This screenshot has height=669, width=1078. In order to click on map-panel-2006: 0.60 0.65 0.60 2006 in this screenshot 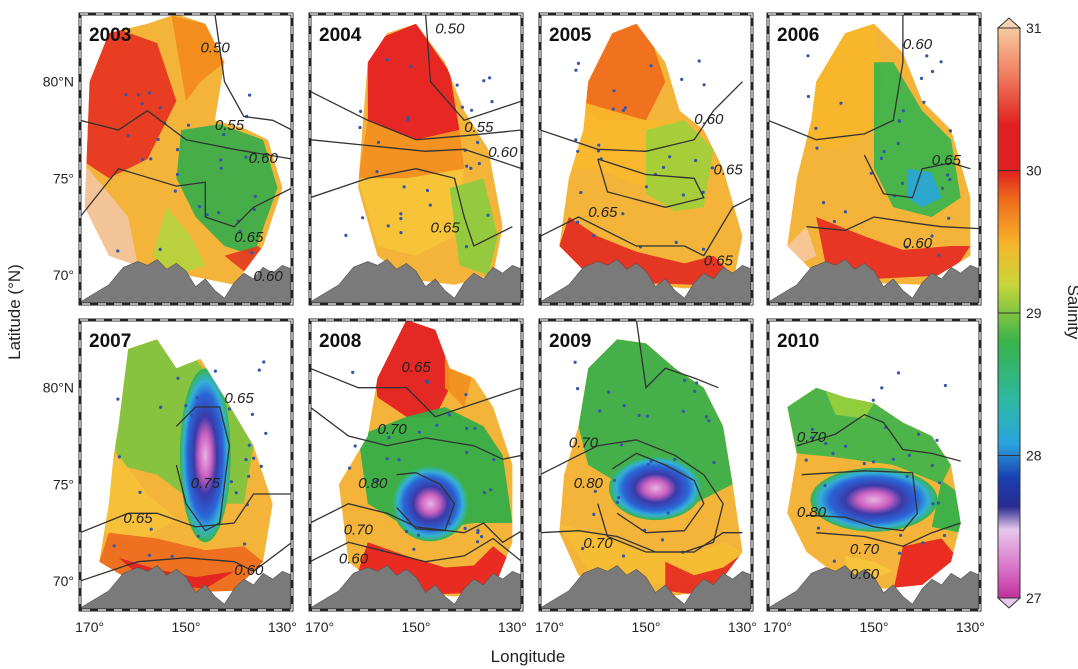, I will do `click(874, 159)`.